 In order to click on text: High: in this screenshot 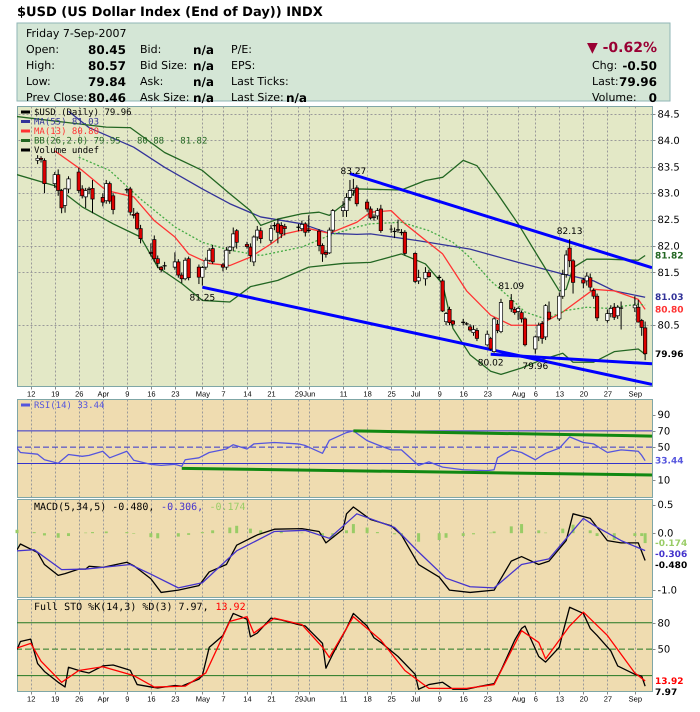, I will do `click(40, 65)`.